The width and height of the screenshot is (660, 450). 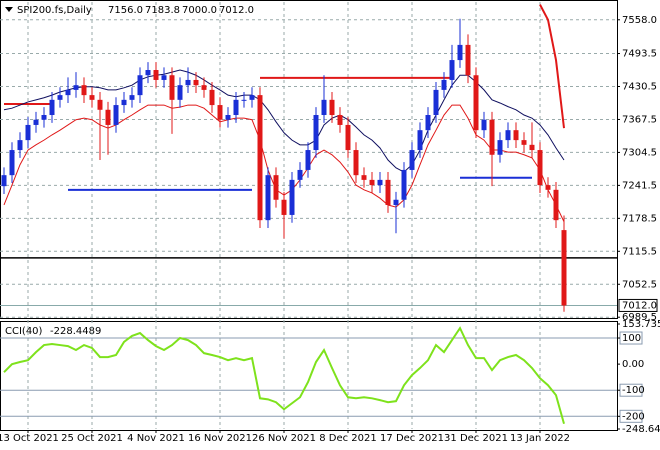 What do you see at coordinates (54, 10) in the screenshot?
I see `symbol: SPI200.fs,Daily` at bounding box center [54, 10].